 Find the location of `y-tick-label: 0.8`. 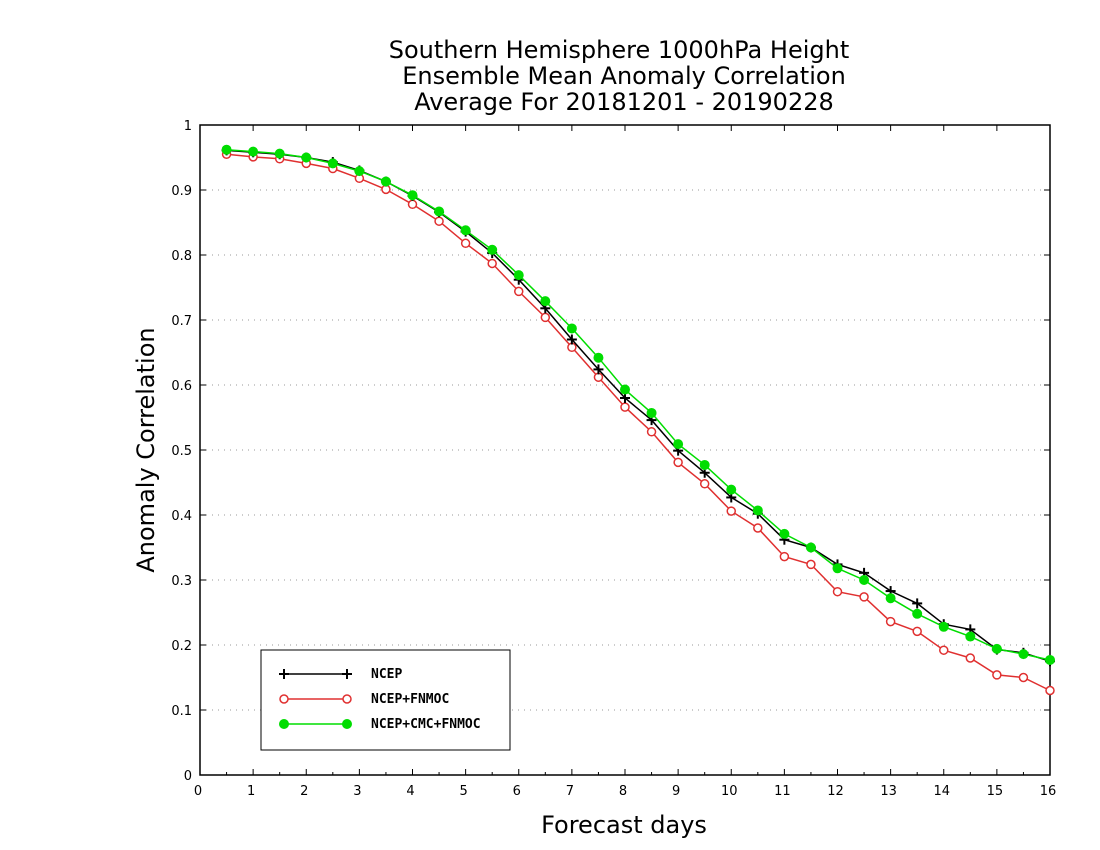

y-tick-label: 0.8 is located at coordinates (181, 256).